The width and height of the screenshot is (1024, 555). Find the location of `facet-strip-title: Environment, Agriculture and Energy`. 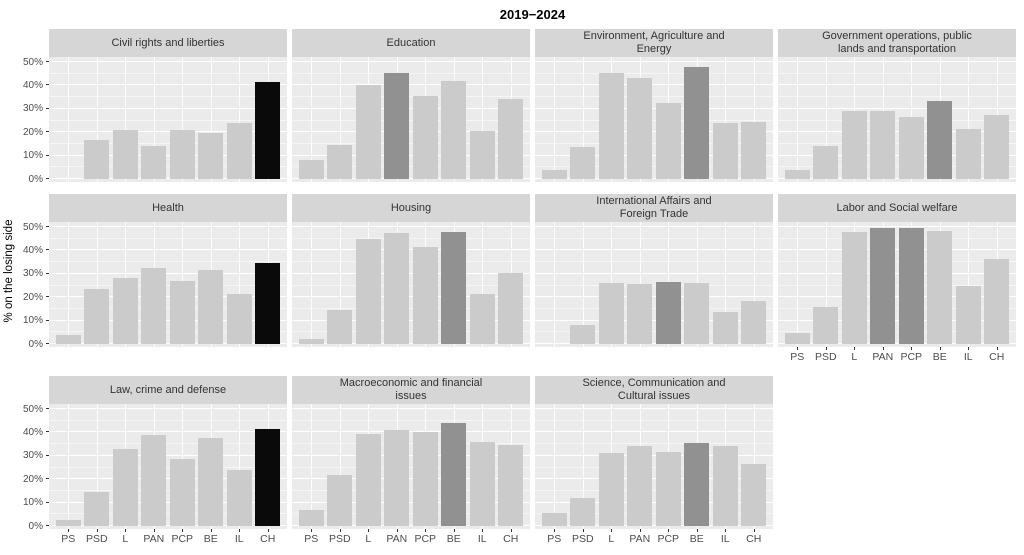

facet-strip-title: Environment, Agriculture and Energy is located at coordinates (654, 43).